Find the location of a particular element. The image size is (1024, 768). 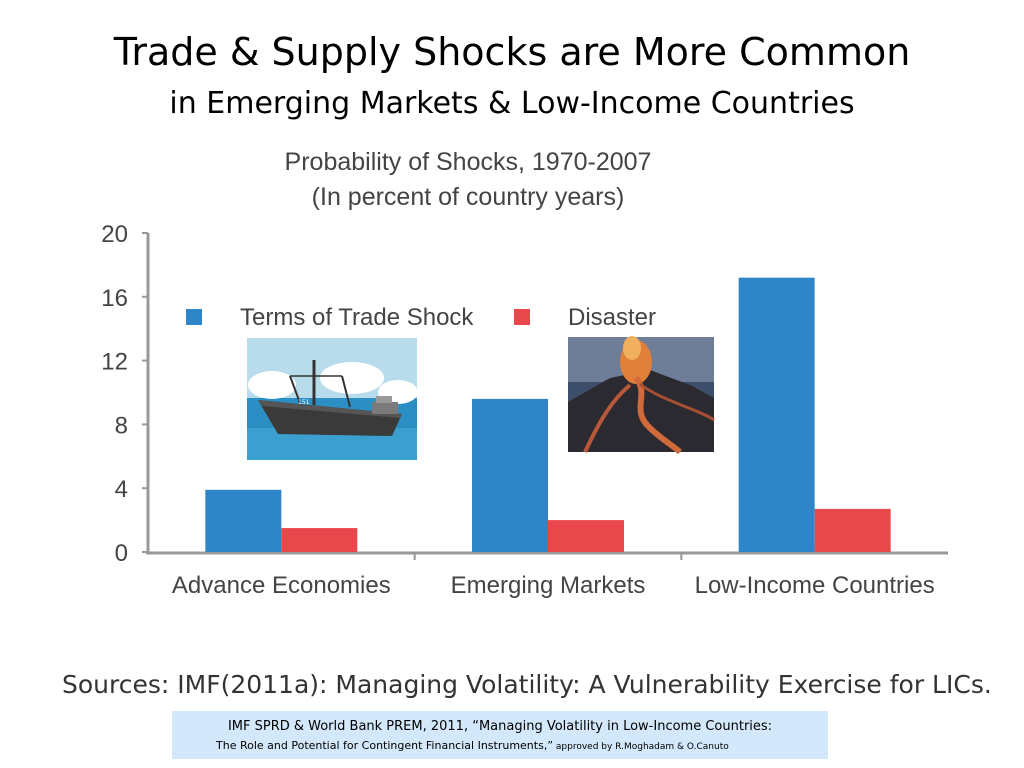

legend-label-disaster: Disaster is located at coordinates (612, 317).